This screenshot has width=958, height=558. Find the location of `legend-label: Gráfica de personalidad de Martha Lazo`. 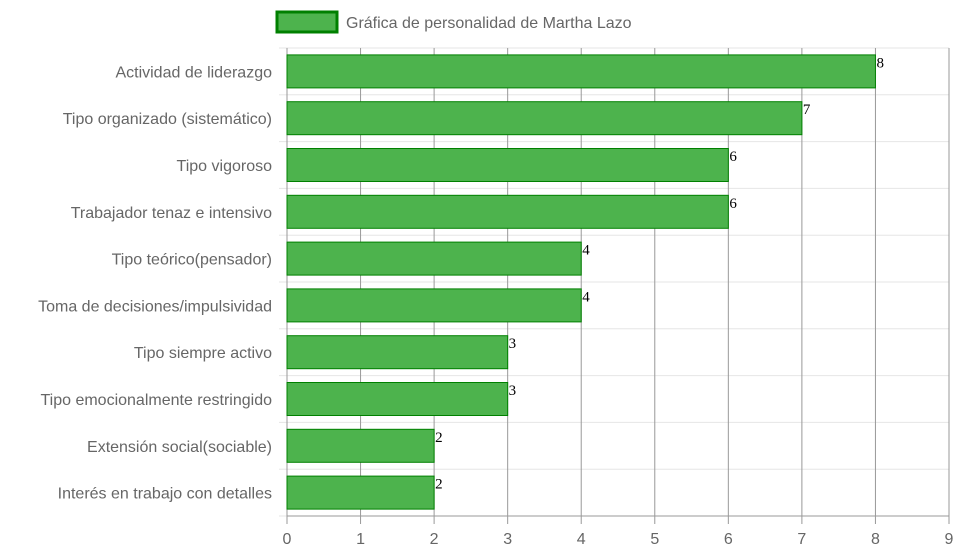

legend-label: Gráfica de personalidad de Martha Lazo is located at coordinates (489, 23).